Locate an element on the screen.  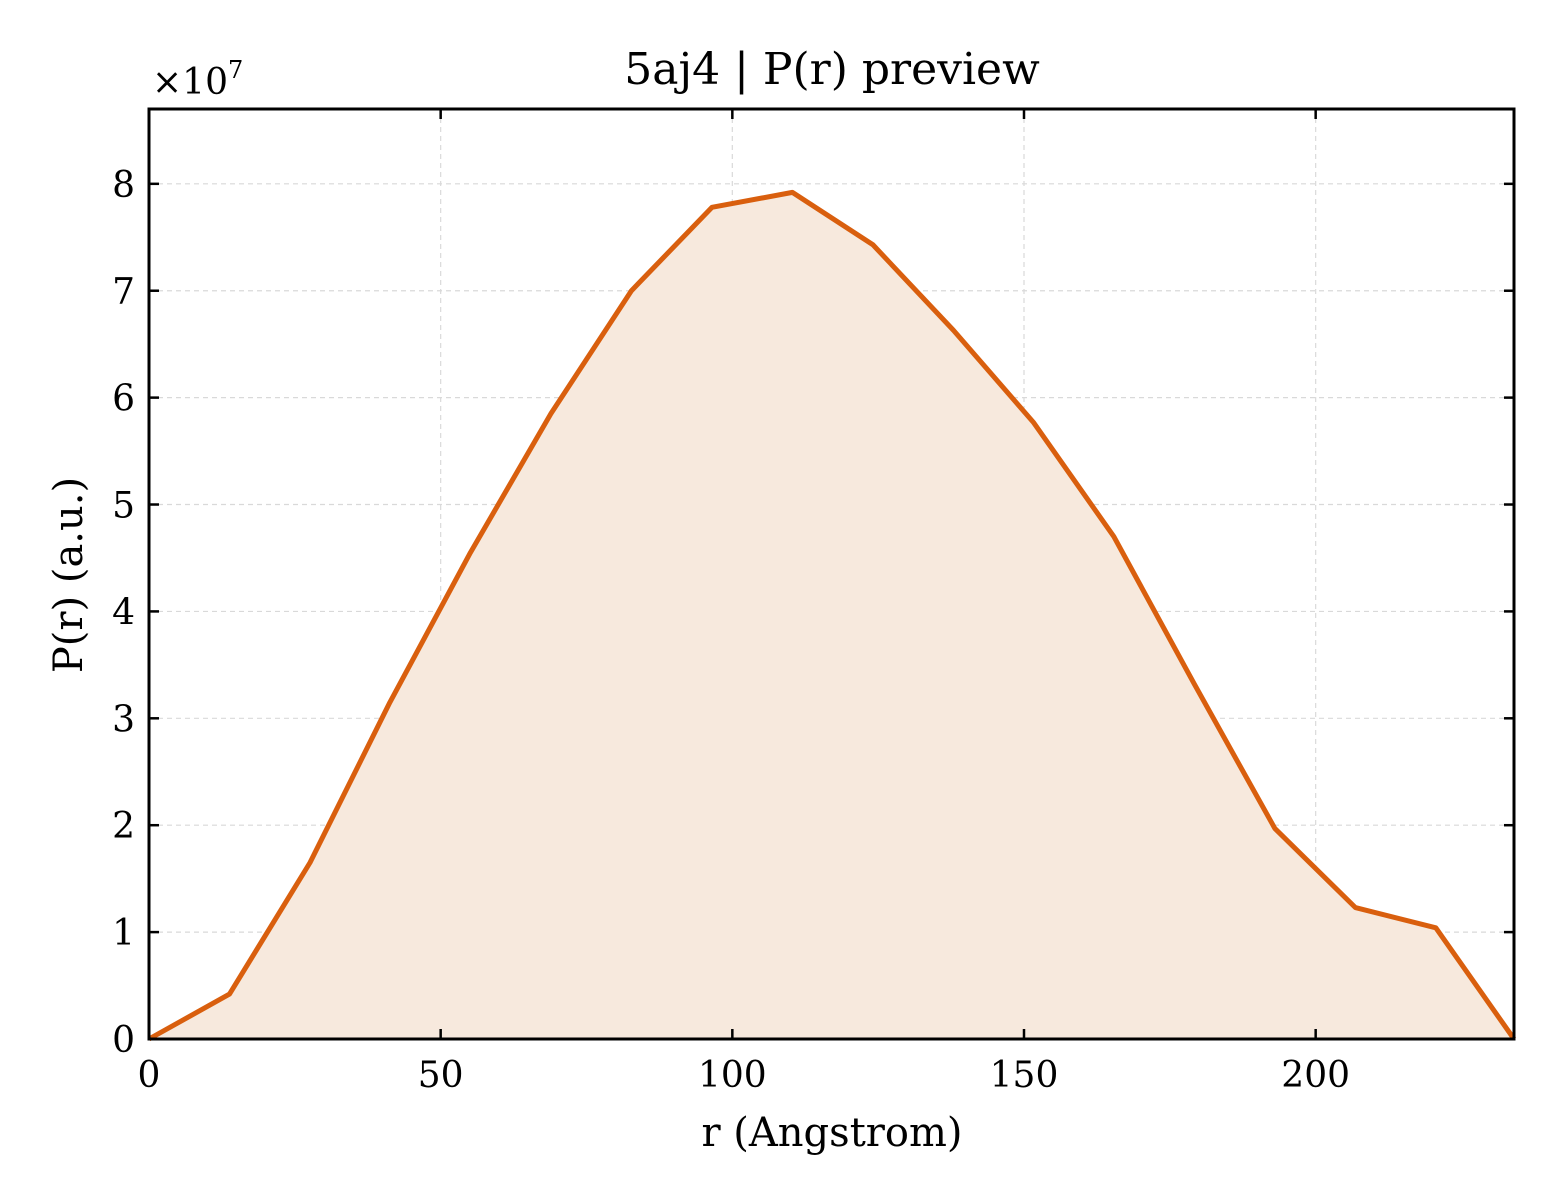
y-multiplier-base: ×10 is located at coordinates (190, 82).